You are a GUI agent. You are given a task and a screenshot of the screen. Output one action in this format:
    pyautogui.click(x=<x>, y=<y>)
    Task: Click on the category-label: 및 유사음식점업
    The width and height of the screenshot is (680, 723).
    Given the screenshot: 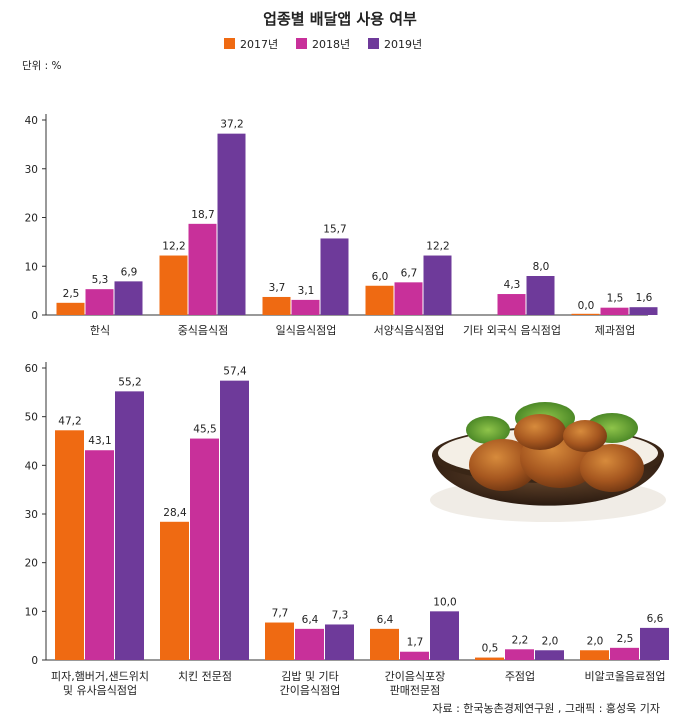 What is the action you would take?
    pyautogui.click(x=100, y=690)
    